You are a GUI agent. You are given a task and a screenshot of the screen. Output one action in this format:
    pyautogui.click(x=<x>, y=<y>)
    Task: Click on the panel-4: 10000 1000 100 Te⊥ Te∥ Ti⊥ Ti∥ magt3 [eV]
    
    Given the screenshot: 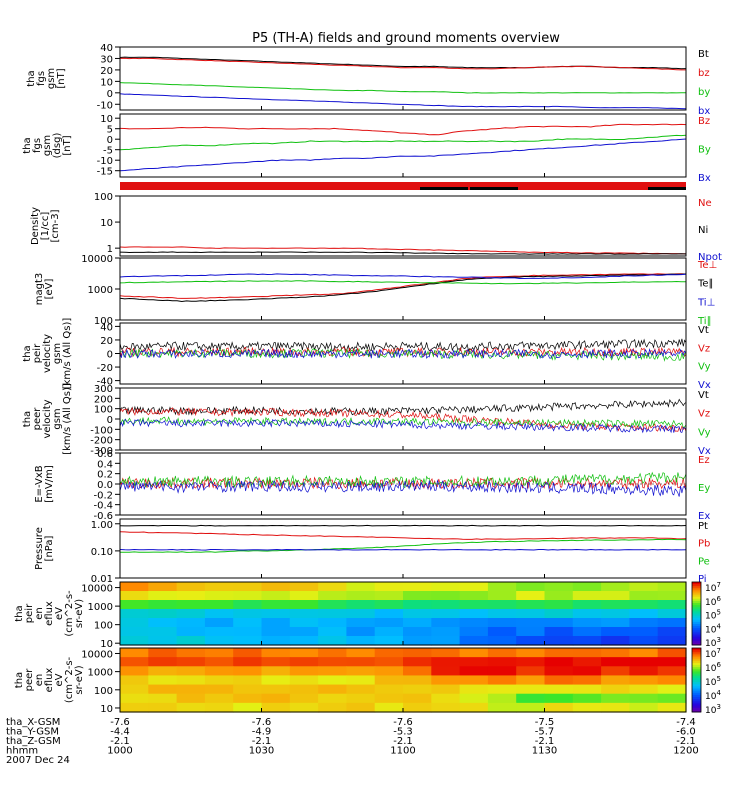 What is the action you would take?
    pyautogui.click(x=375, y=290)
    